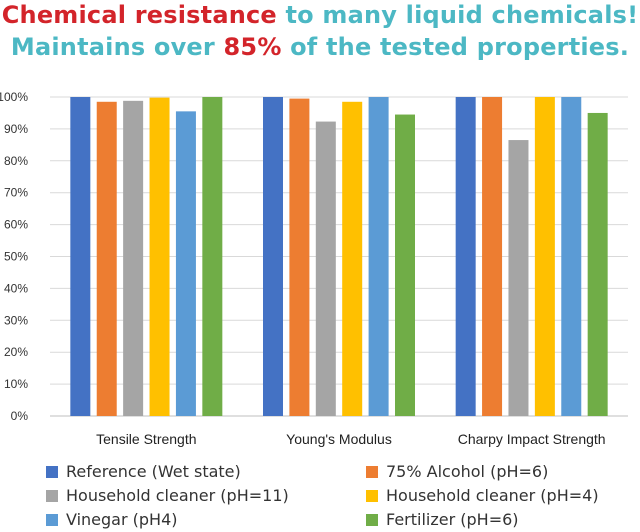 This screenshot has width=640, height=532. I want to click on x-category-label: Young's Modulus, so click(339, 439).